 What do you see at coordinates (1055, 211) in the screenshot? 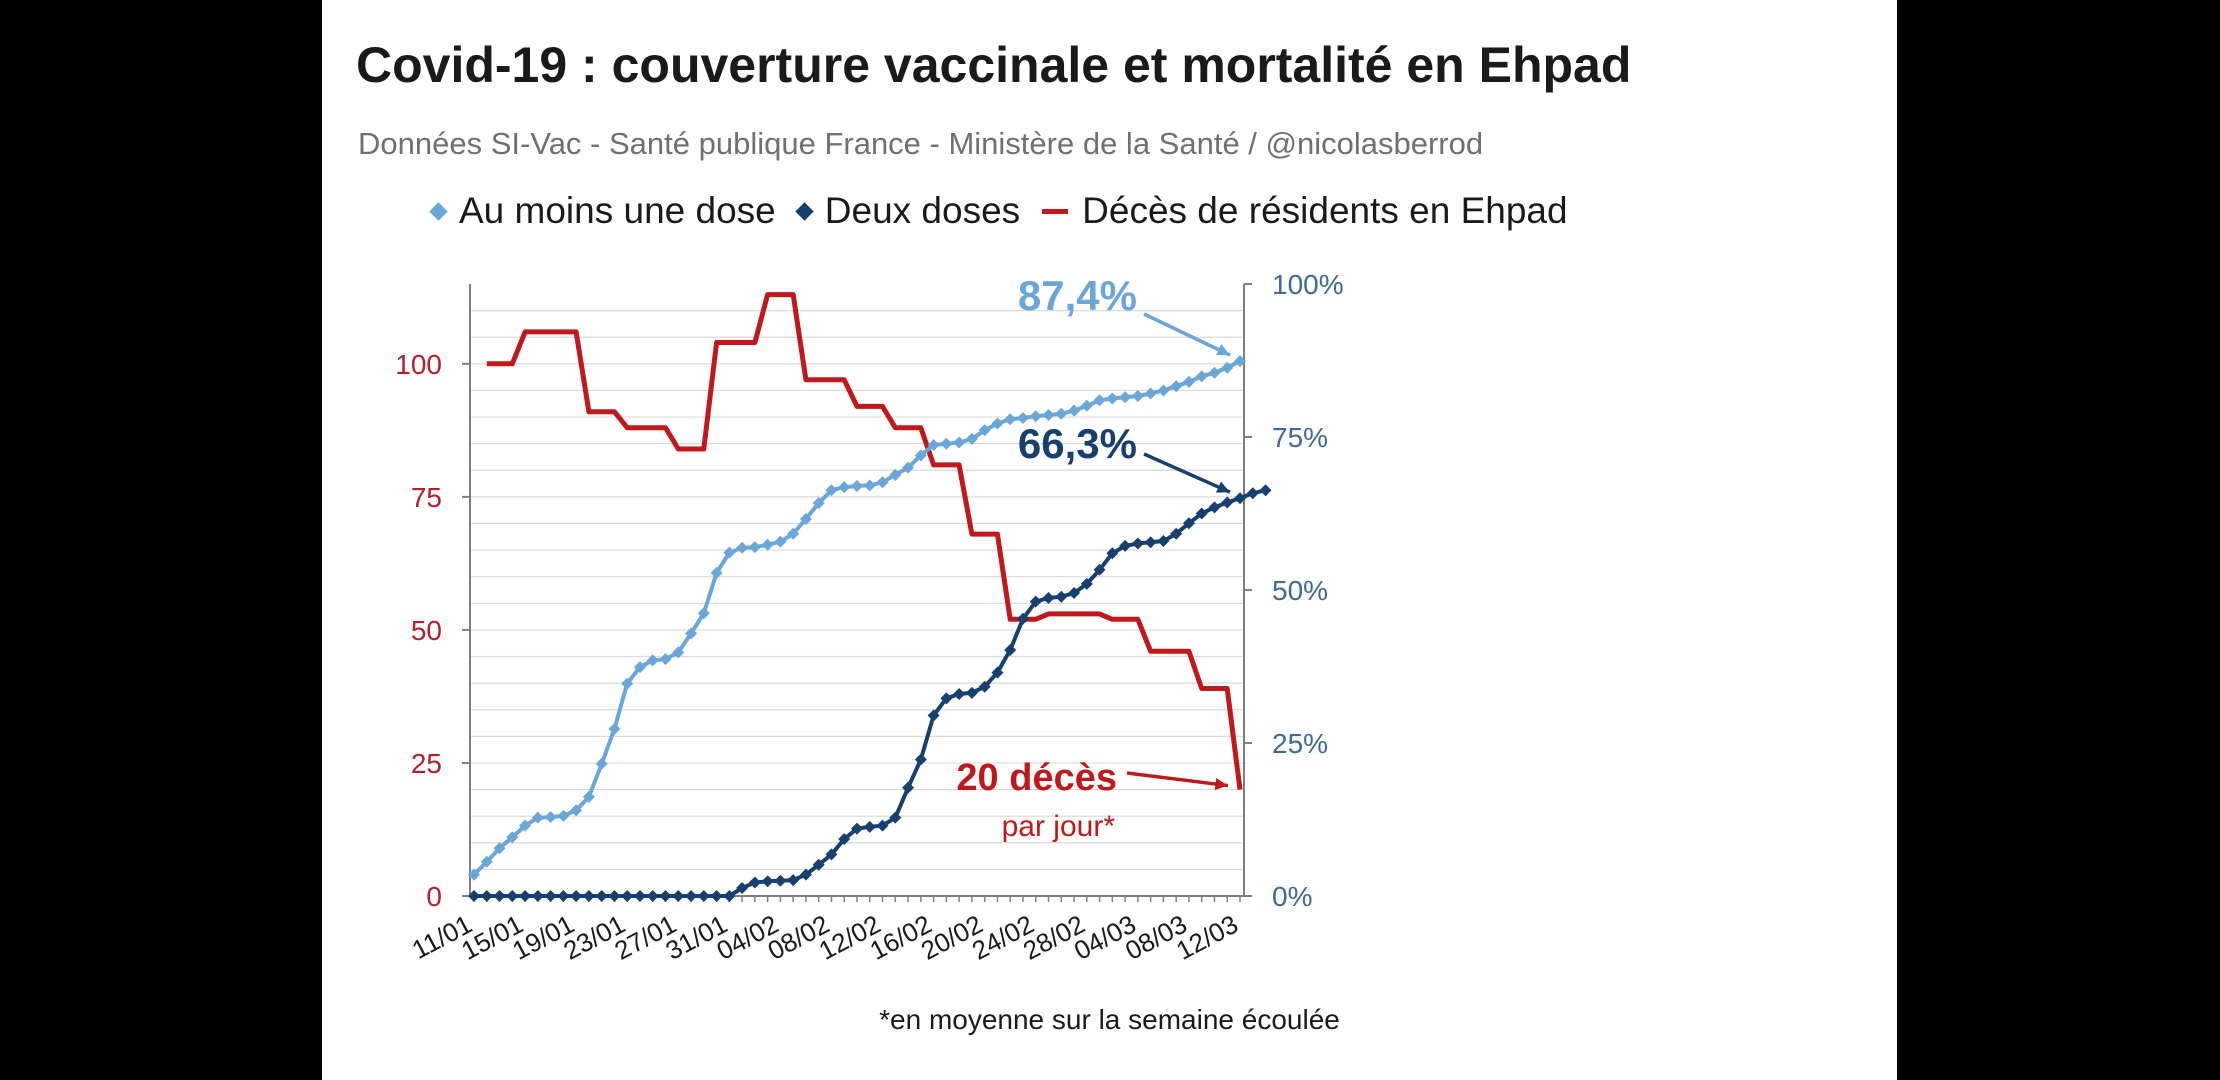
I see `deaths-line-icon` at bounding box center [1055, 211].